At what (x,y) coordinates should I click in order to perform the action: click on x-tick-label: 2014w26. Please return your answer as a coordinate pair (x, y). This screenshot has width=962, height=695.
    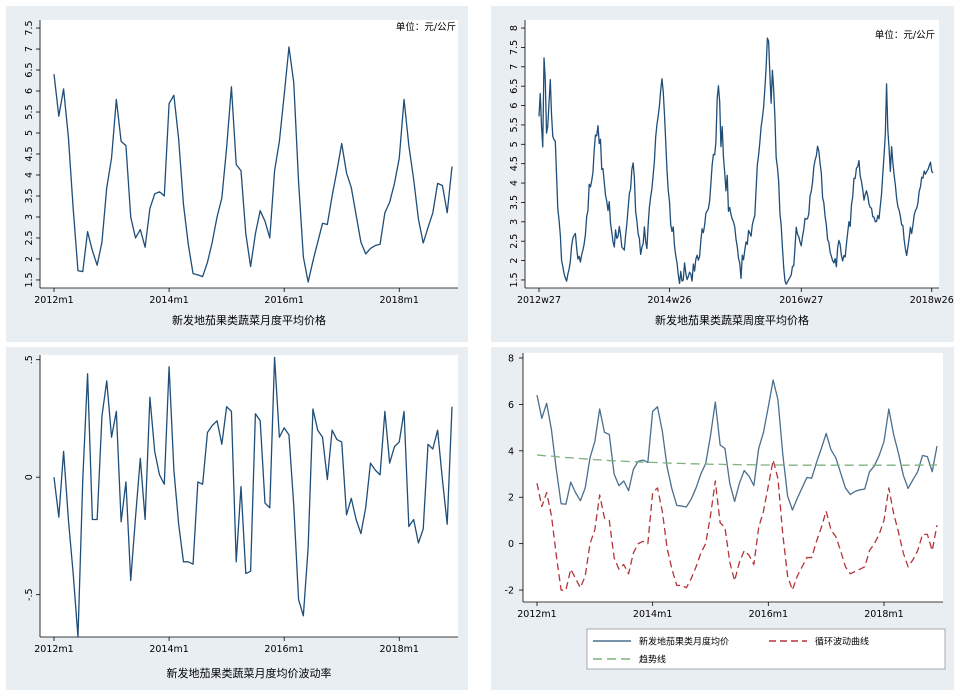
    Looking at the image, I should click on (669, 300).